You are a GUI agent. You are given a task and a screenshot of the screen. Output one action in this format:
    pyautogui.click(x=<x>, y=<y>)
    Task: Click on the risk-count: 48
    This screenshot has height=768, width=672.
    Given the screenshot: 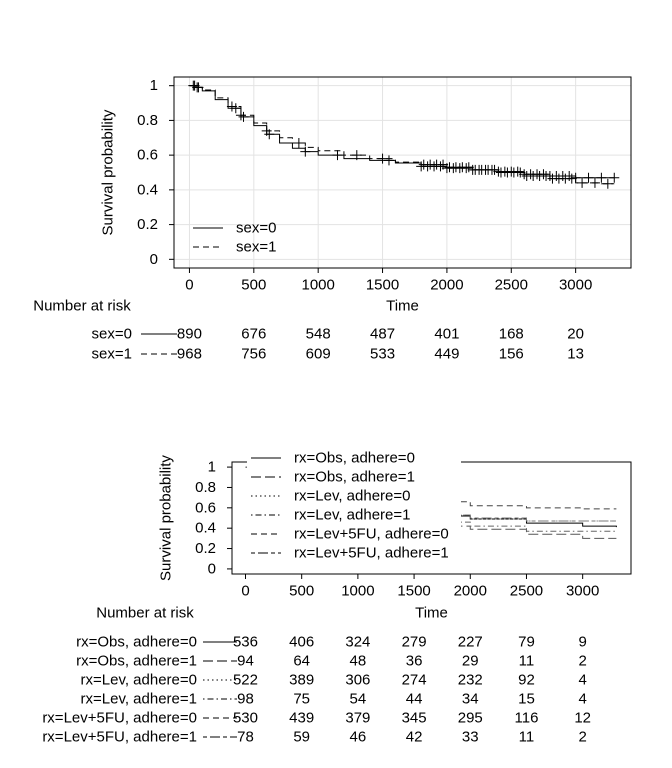 What is the action you would take?
    pyautogui.click(x=358, y=661)
    